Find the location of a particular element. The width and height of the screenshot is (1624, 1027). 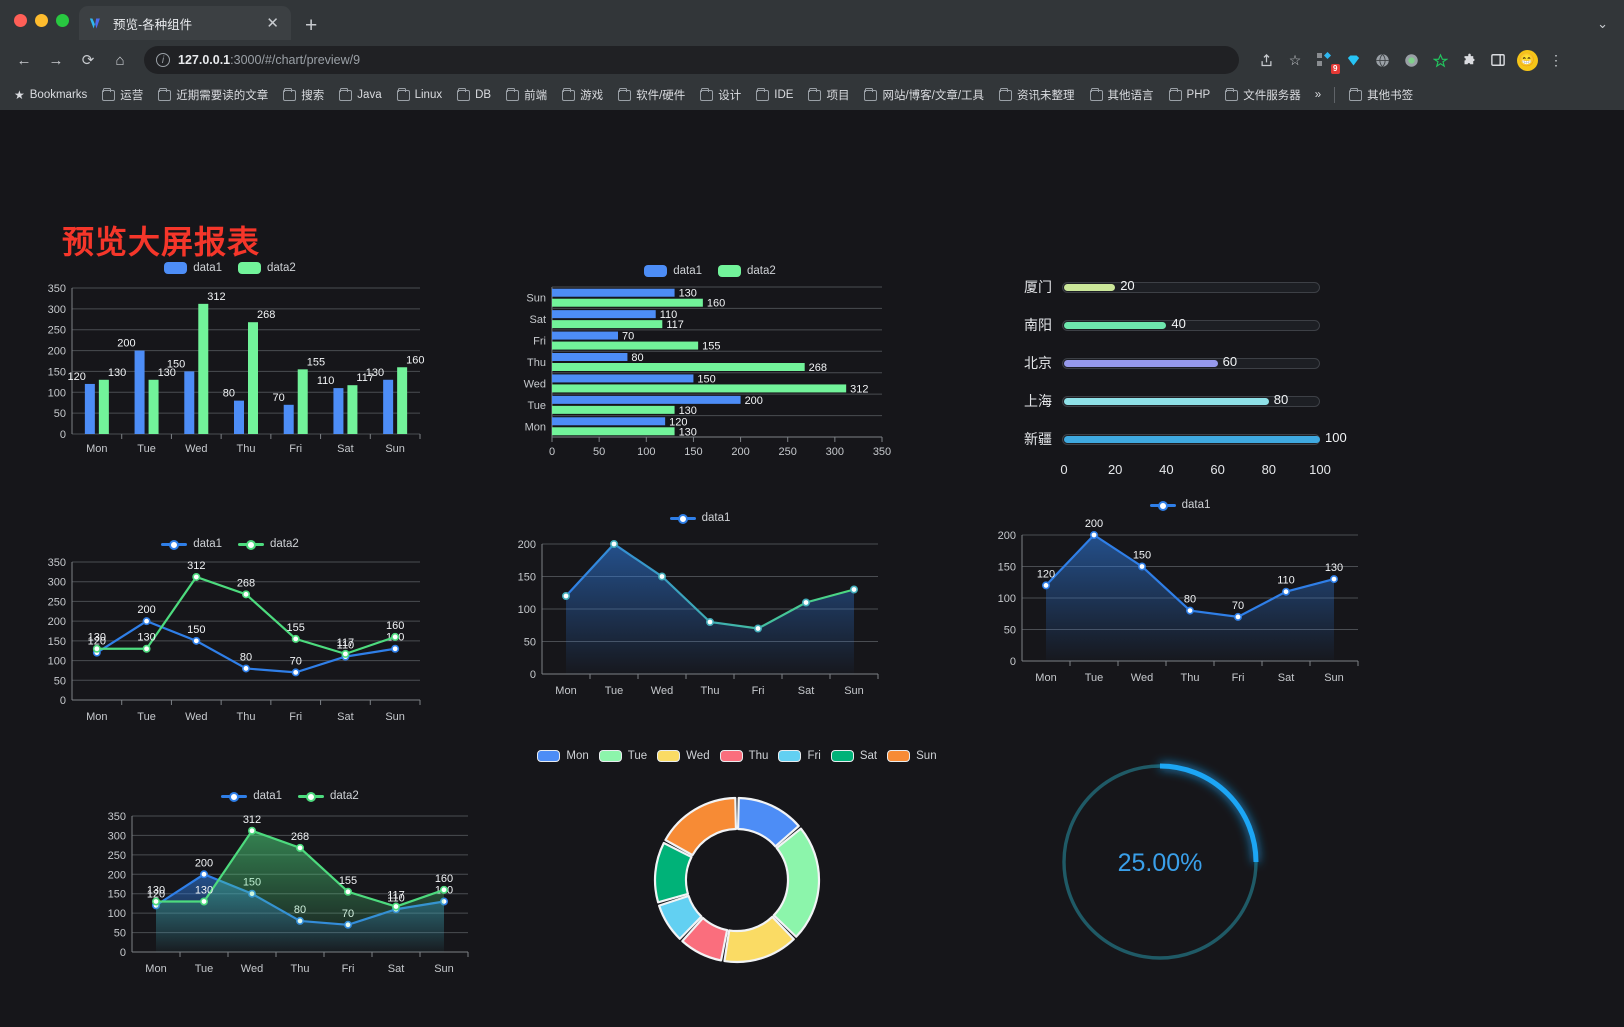

bookmarks-manager-item: ★ Bookmarks is located at coordinates (50, 95).